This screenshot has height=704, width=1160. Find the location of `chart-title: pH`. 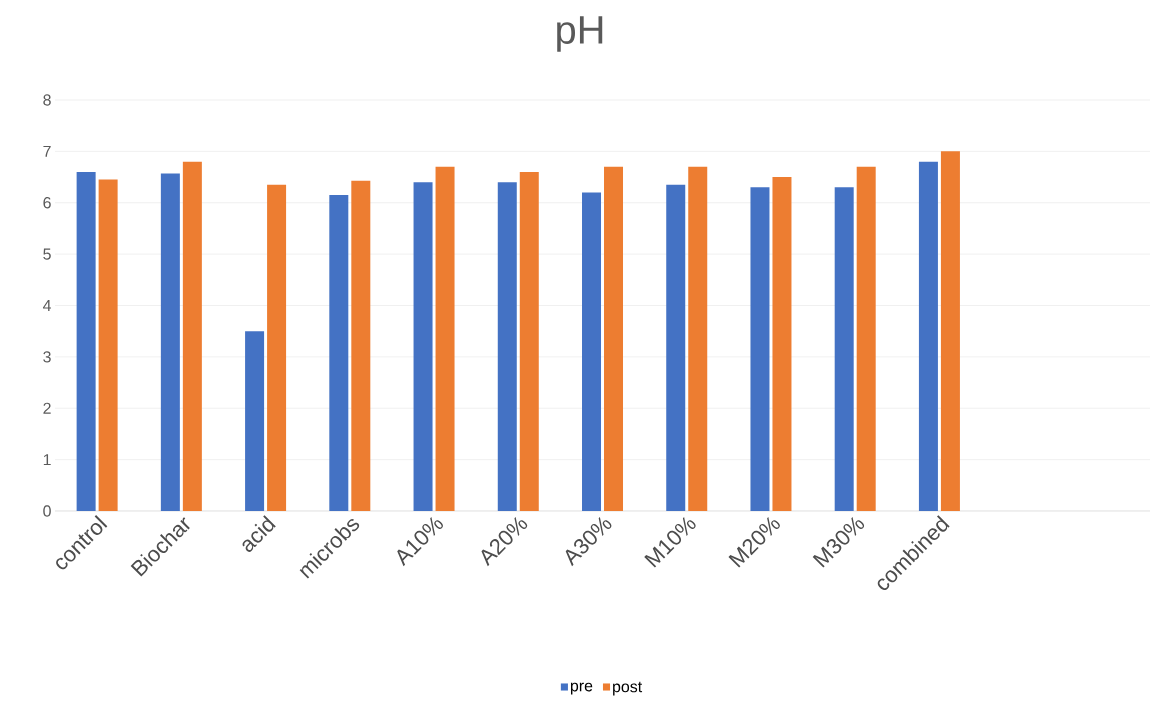

chart-title: pH is located at coordinates (580, 34).